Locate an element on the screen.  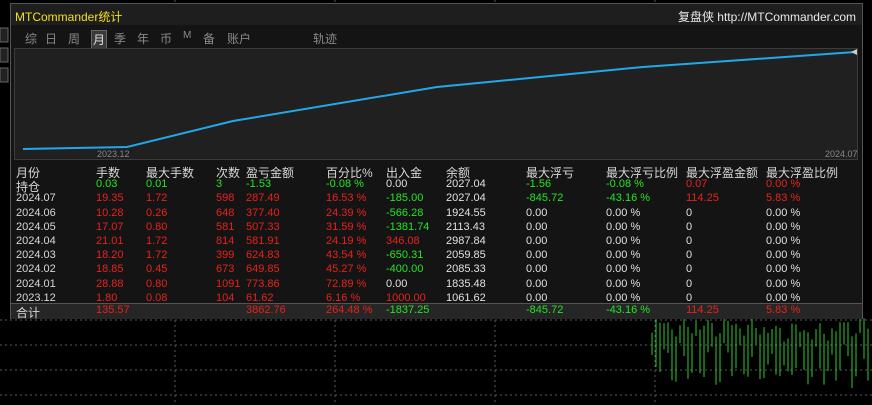
brand-link: 复盘侠 http://MTCommander.com is located at coordinates (766, 17).